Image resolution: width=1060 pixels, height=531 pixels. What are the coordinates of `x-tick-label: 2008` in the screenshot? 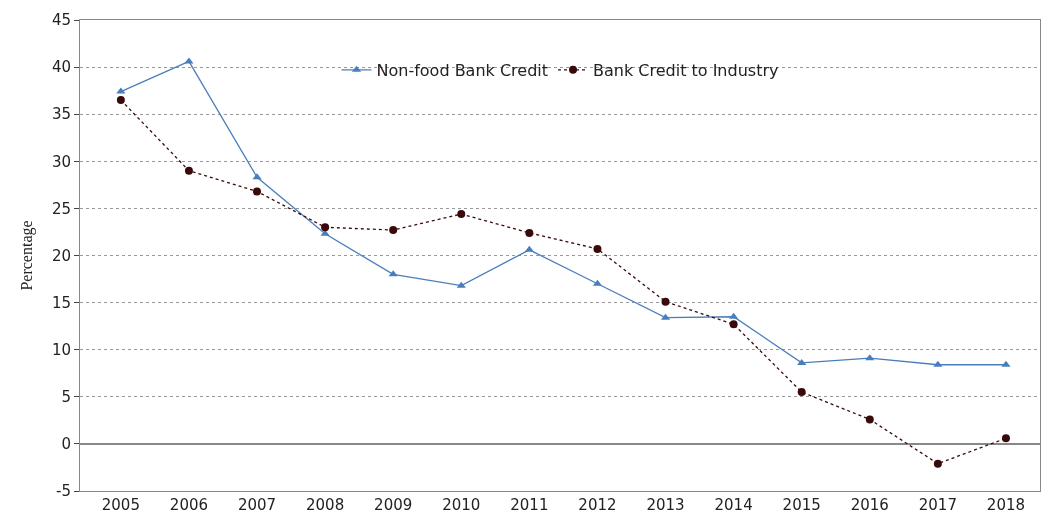 It's located at (325, 505).